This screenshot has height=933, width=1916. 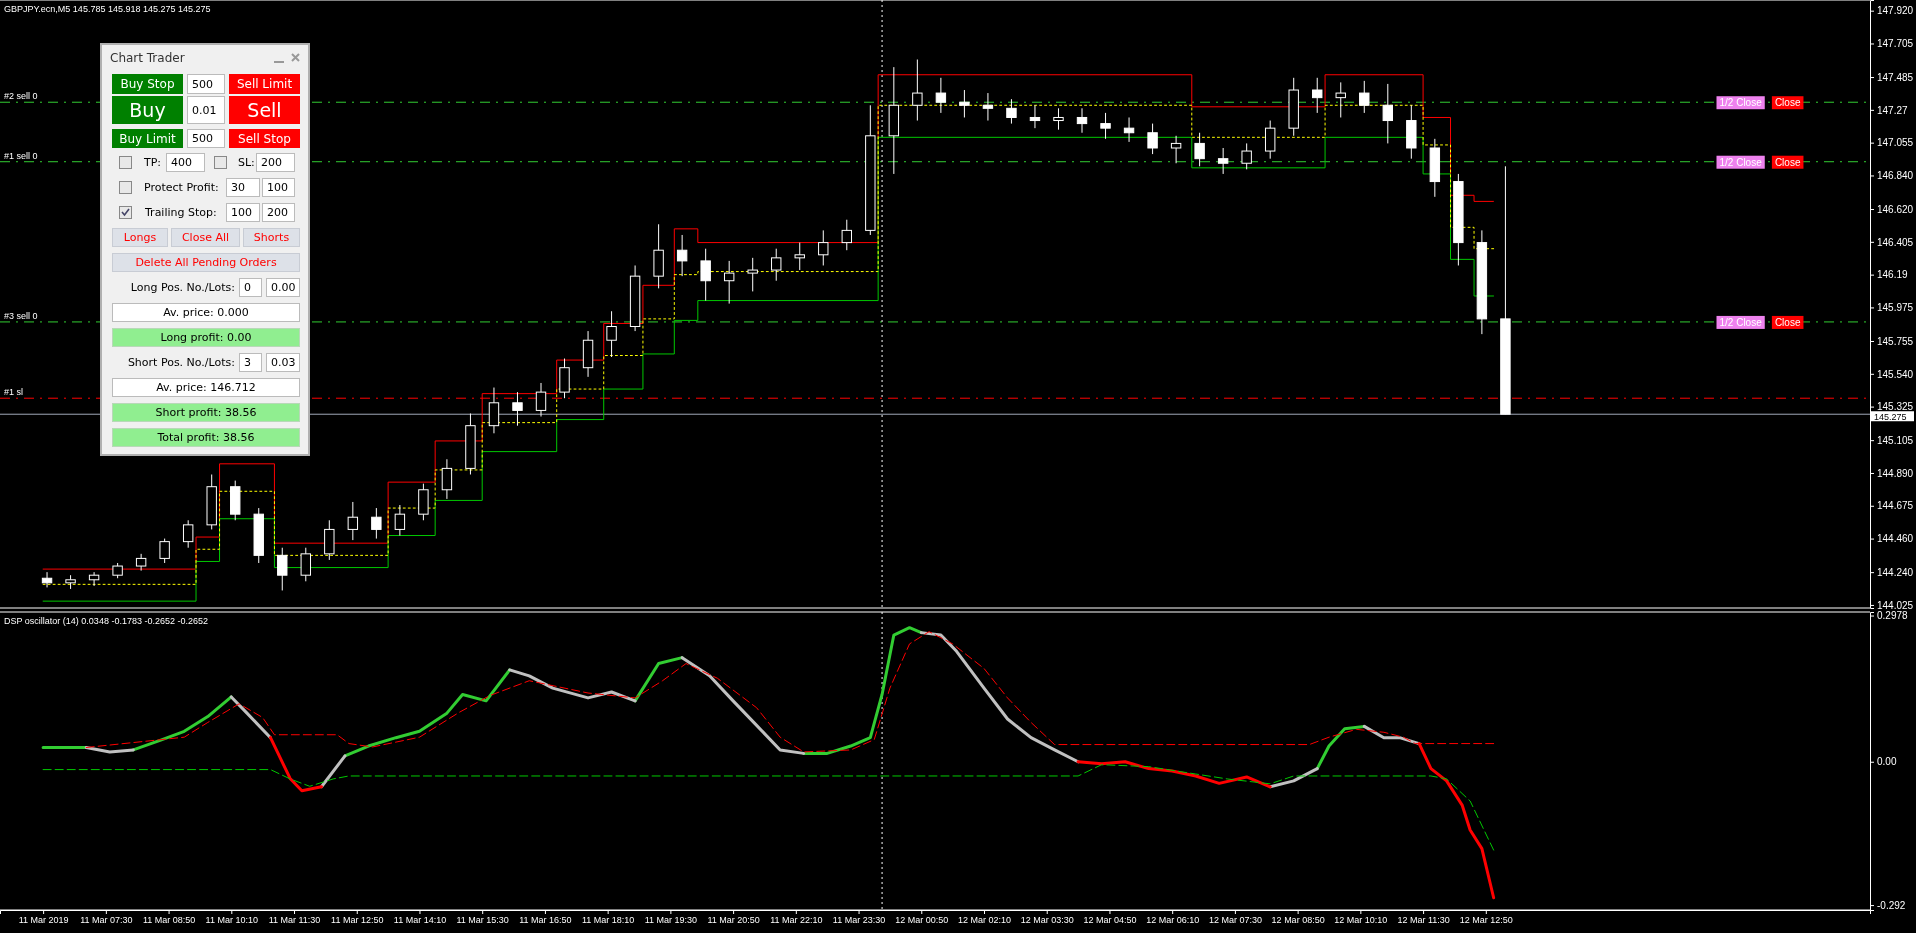 What do you see at coordinates (107, 9) in the screenshot?
I see `chart-title: GBPJPY.ecn,M5 145.785 145.918 145.275 145.275` at bounding box center [107, 9].